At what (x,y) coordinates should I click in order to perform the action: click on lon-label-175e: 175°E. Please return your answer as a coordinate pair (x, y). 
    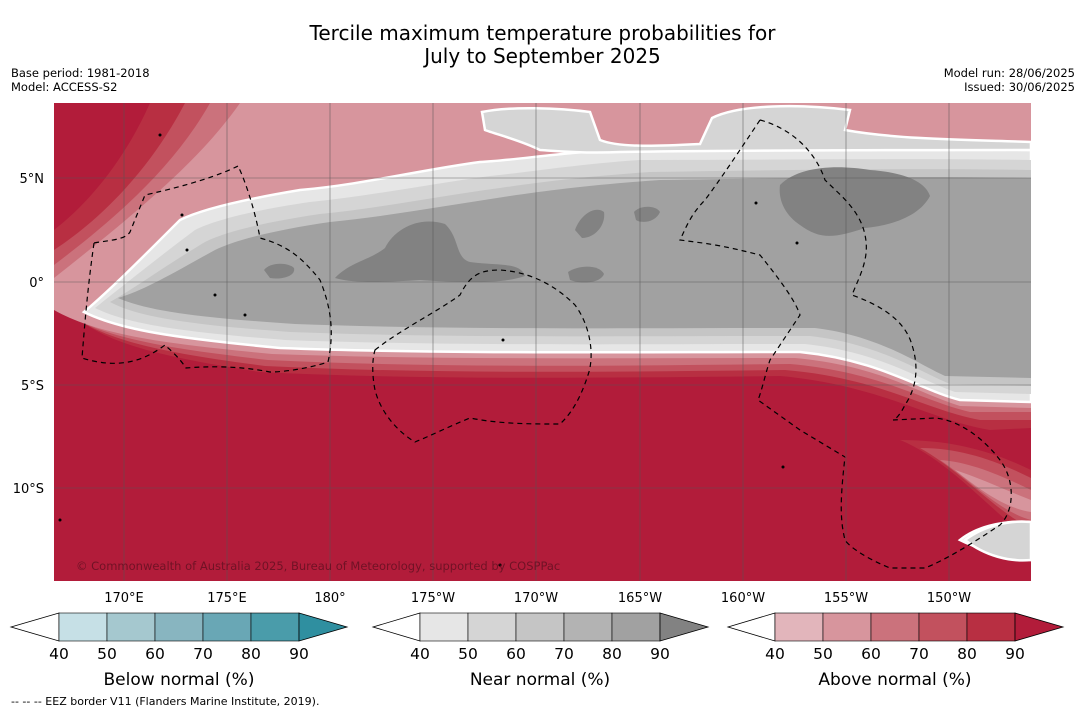
    Looking at the image, I should click on (227, 598).